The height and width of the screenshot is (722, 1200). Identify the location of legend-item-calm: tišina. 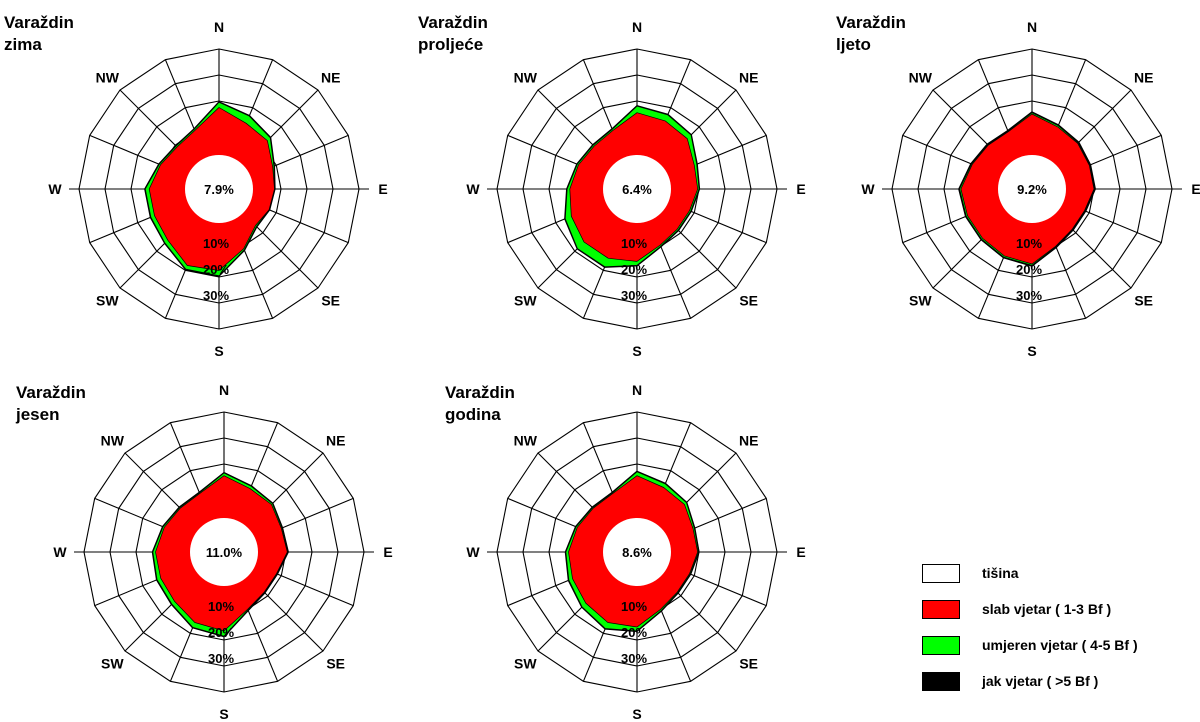
(1061, 573).